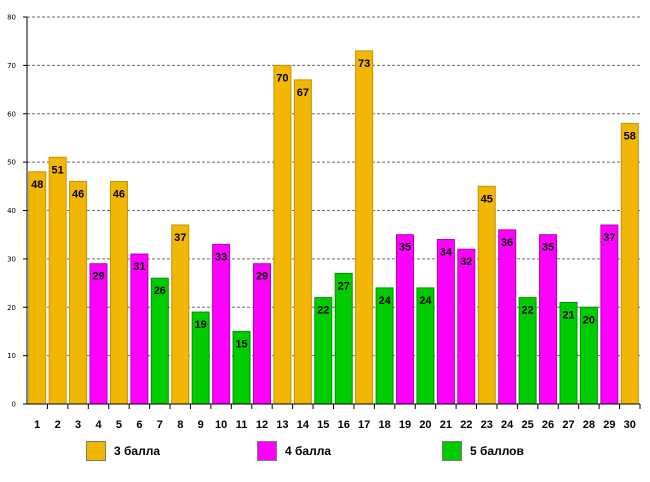  Describe the element at coordinates (139, 425) in the screenshot. I see `x-tick-label: 6` at that location.